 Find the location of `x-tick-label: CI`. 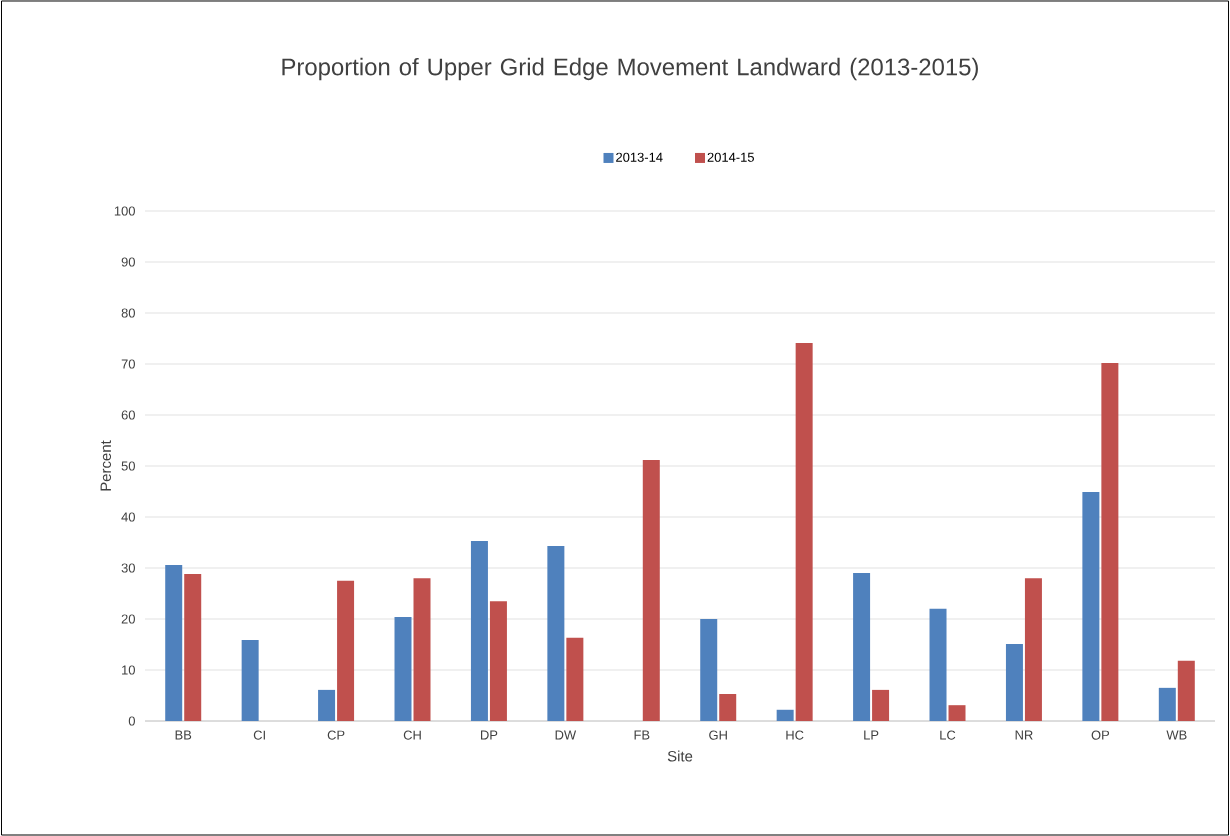

x-tick-label: CI is located at coordinates (259, 735).